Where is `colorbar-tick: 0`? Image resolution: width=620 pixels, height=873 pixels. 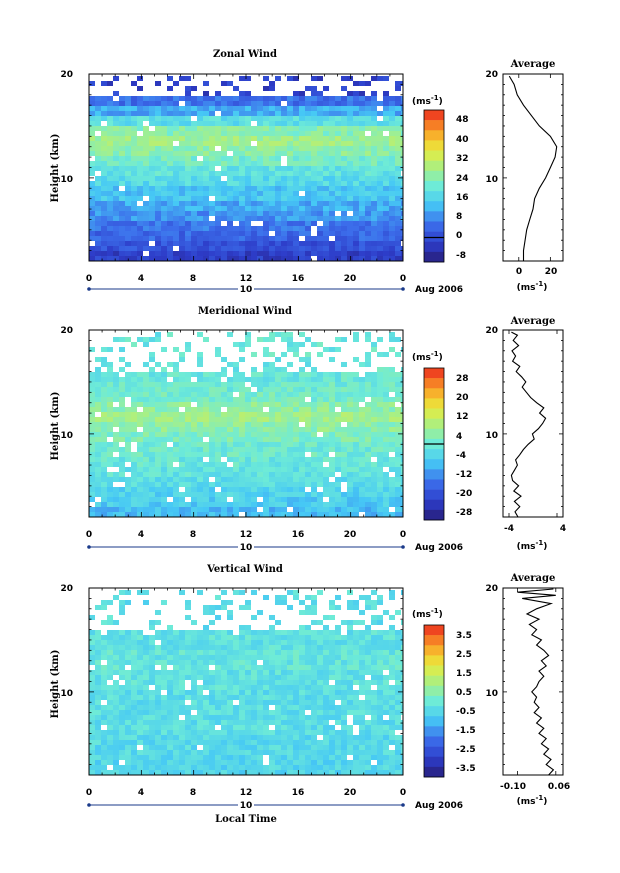
colorbar-tick: 0 is located at coordinates (459, 236).